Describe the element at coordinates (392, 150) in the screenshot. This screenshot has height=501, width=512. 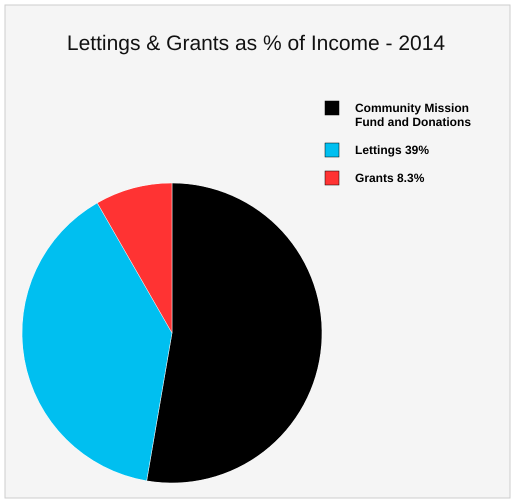
I see `legend-label: Lettings 39%` at that location.